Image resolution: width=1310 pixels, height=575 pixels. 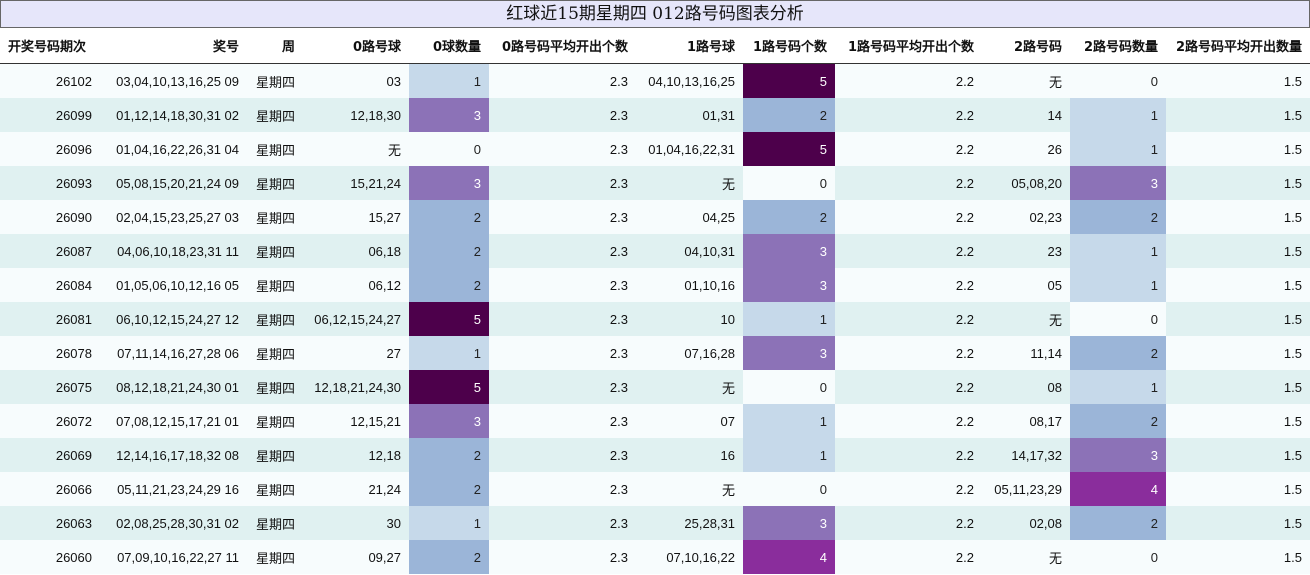 I want to click on r0-count-cell: 5, so click(x=449, y=387).